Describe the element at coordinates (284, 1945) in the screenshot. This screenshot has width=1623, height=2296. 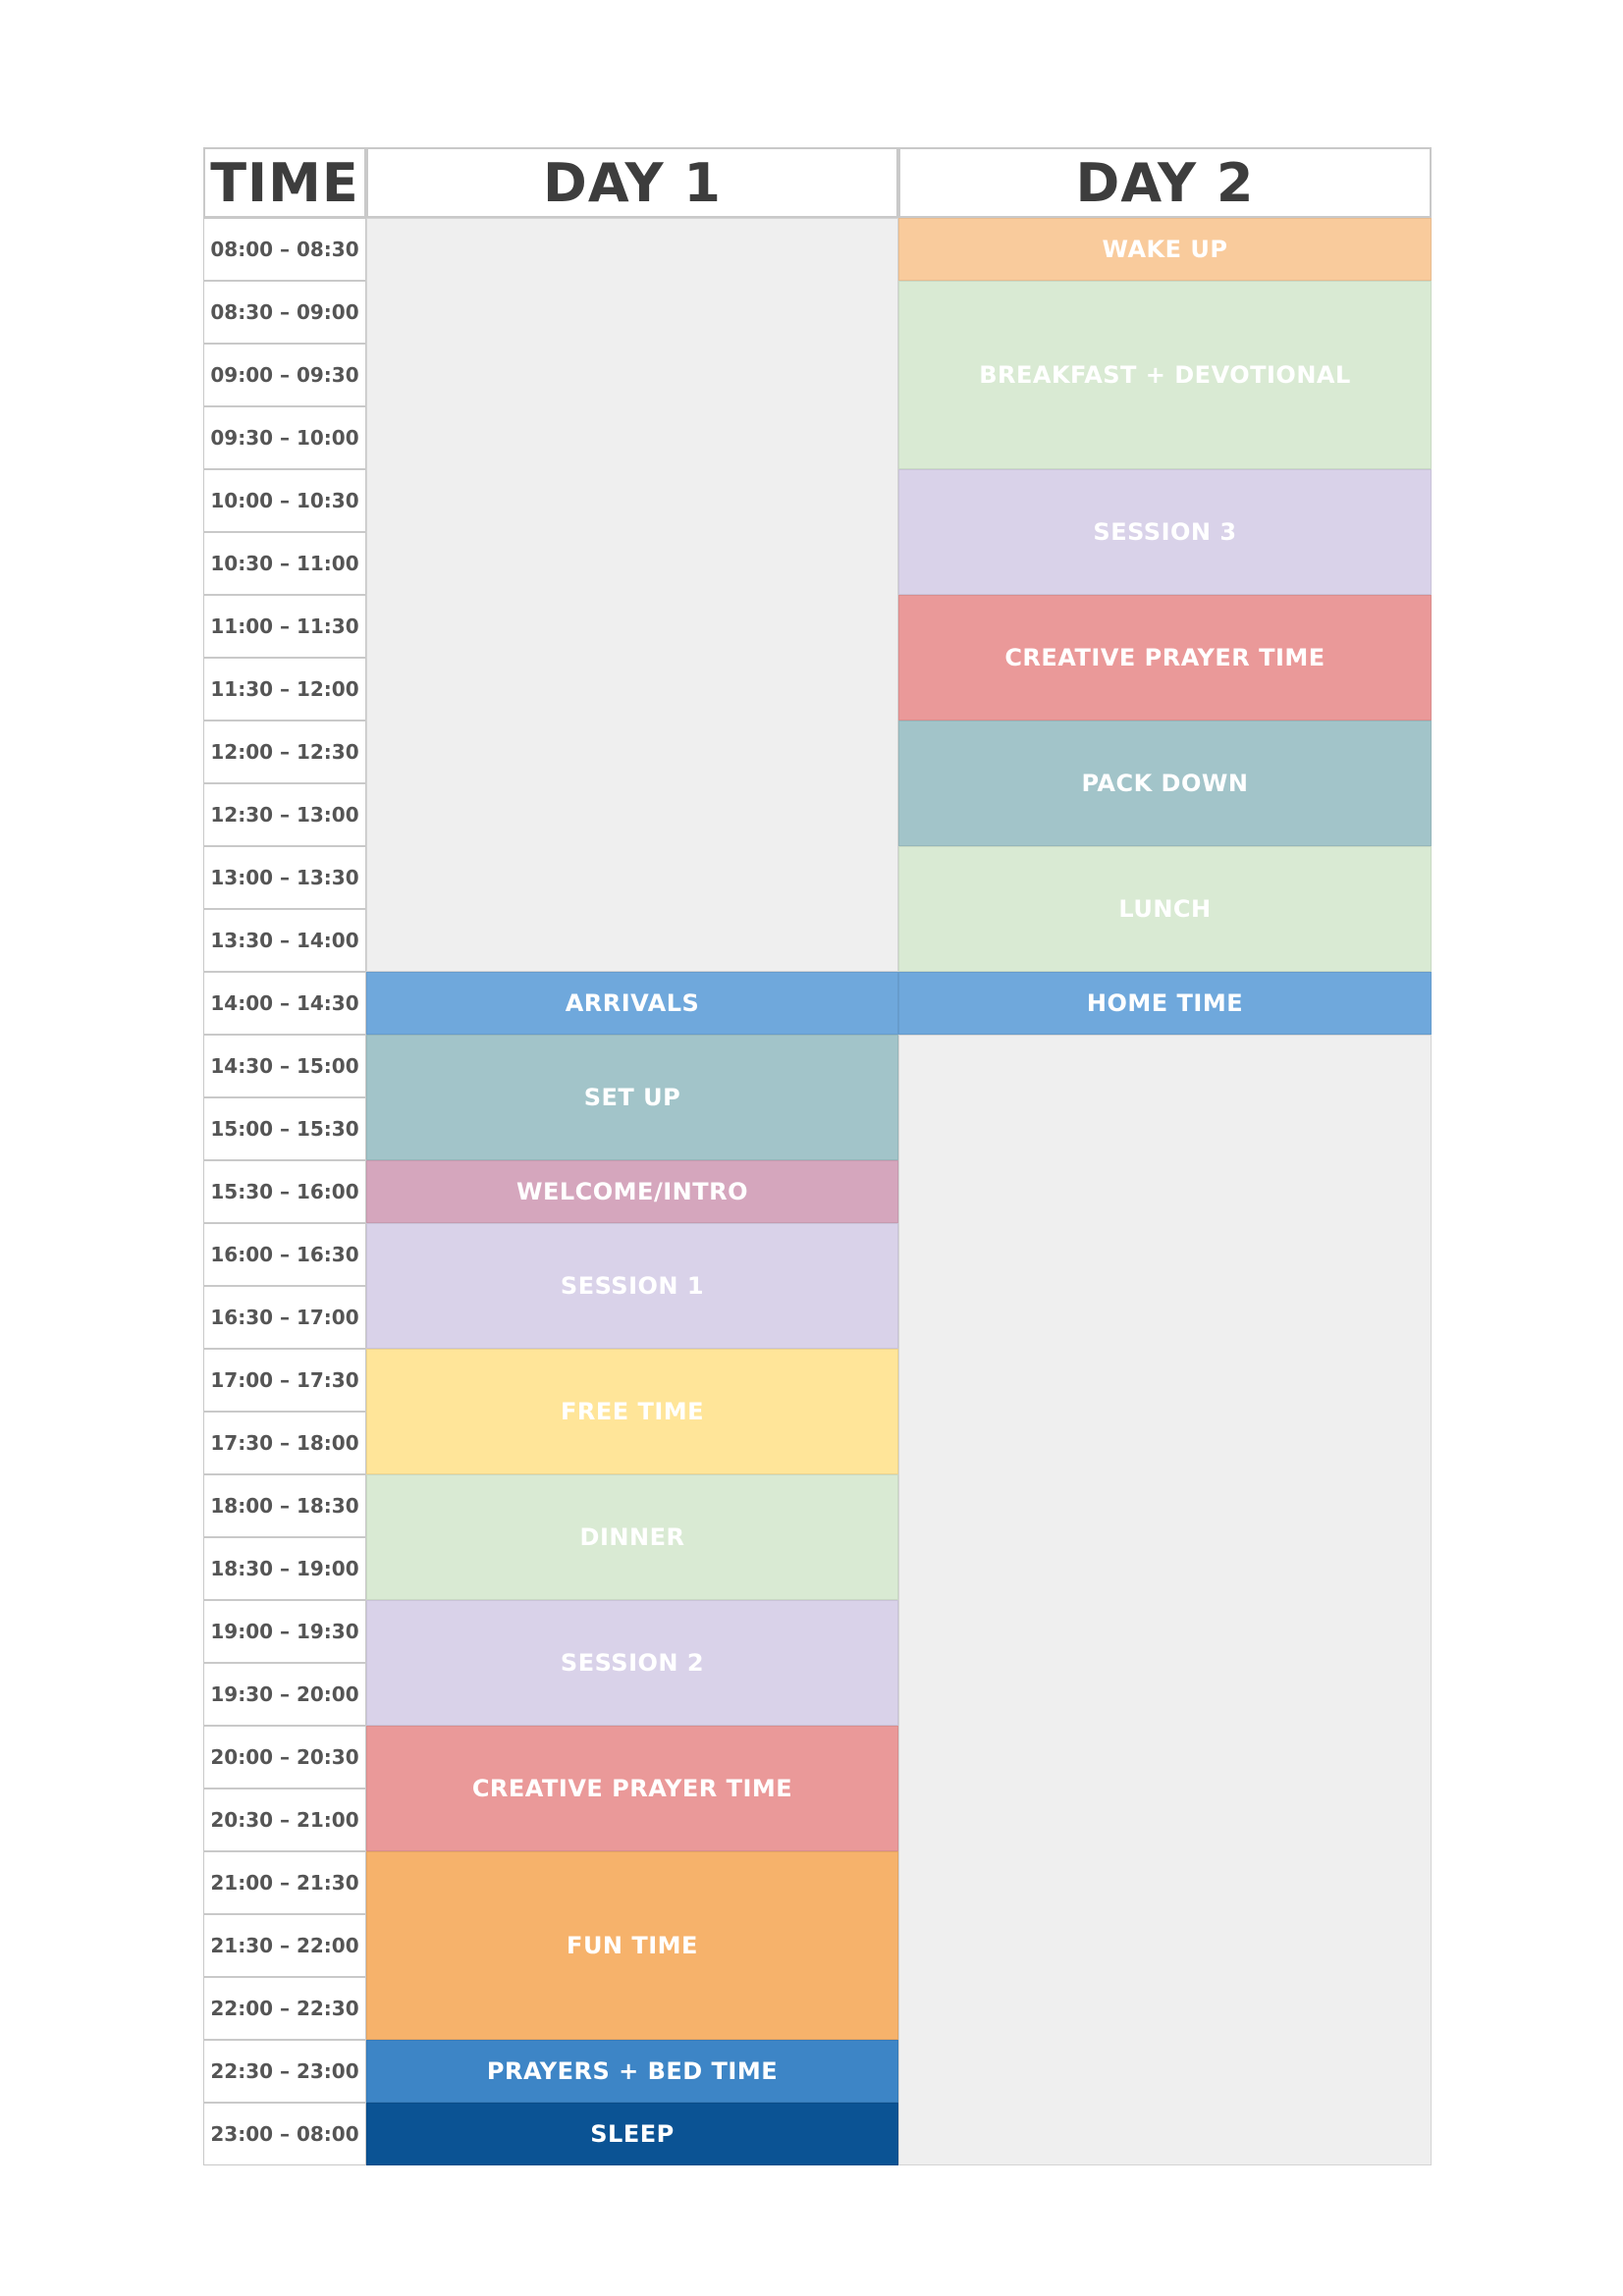
I see `time-slot-cell: 21:30 – 22:00` at that location.